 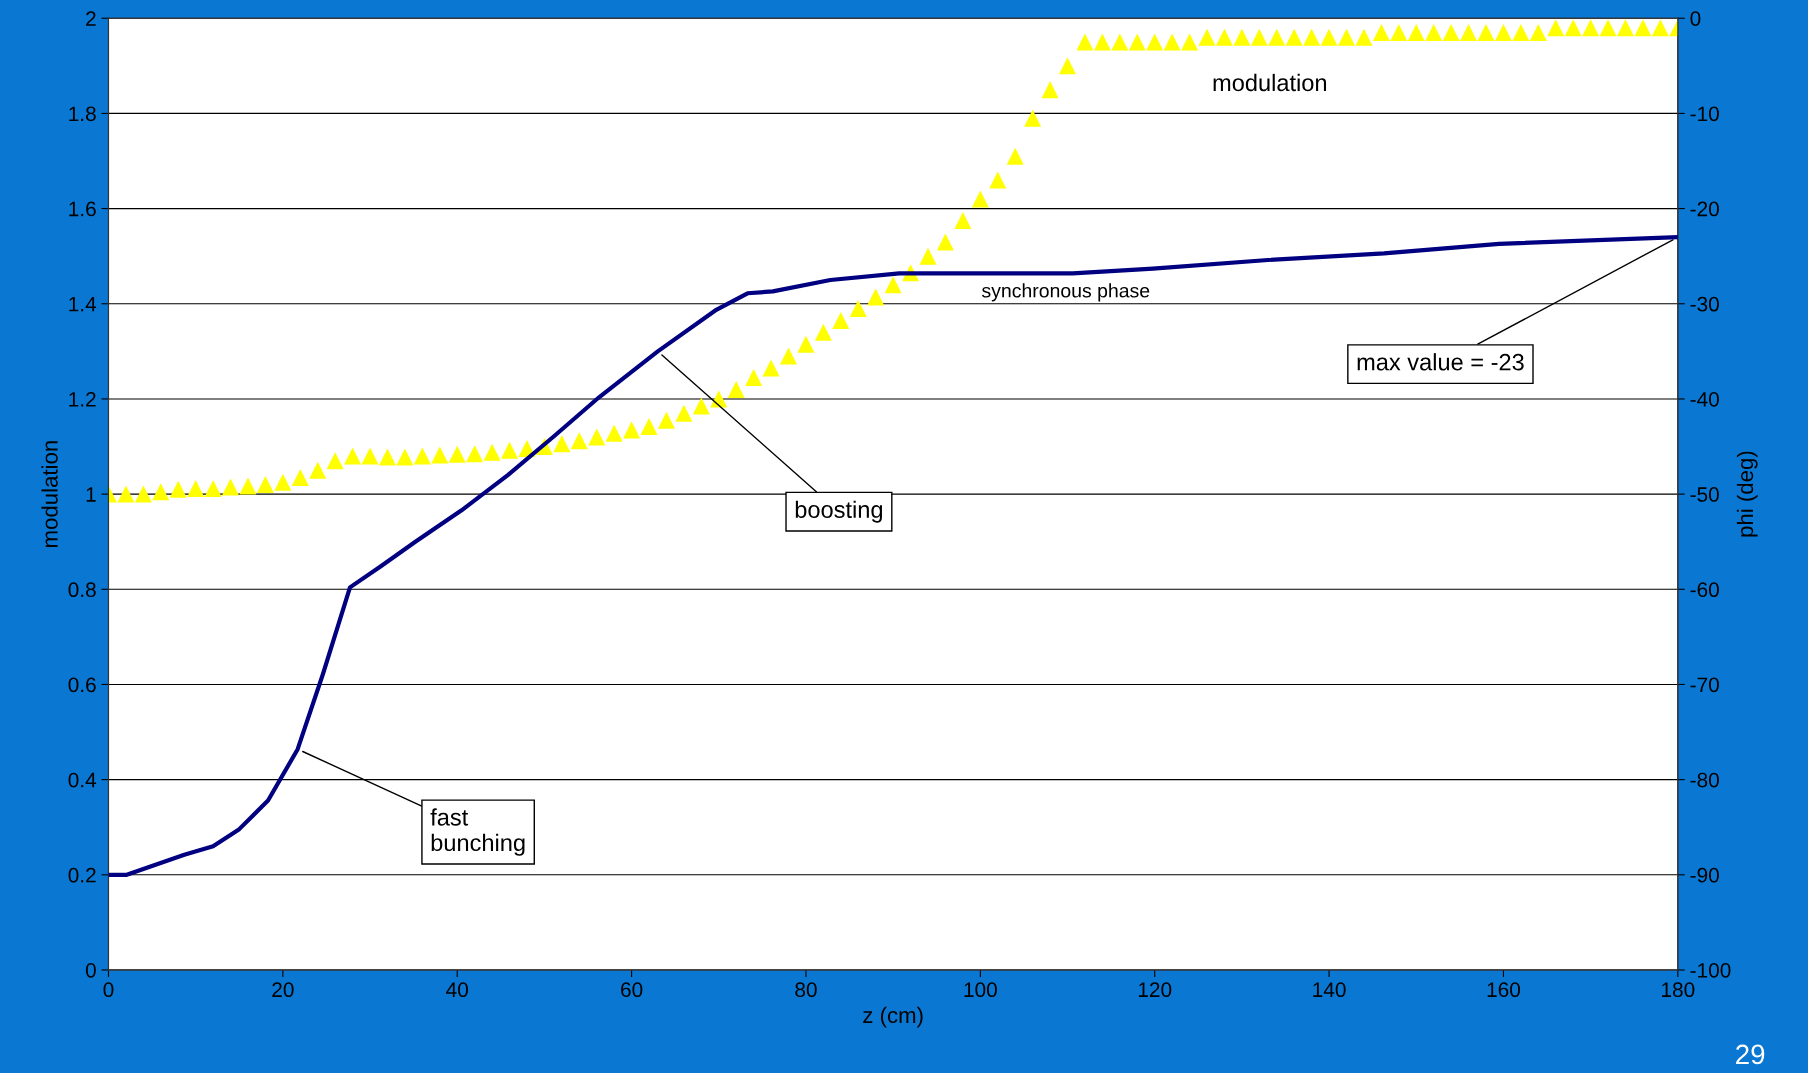 I want to click on y2-tick-label: -90, so click(x=1704, y=875).